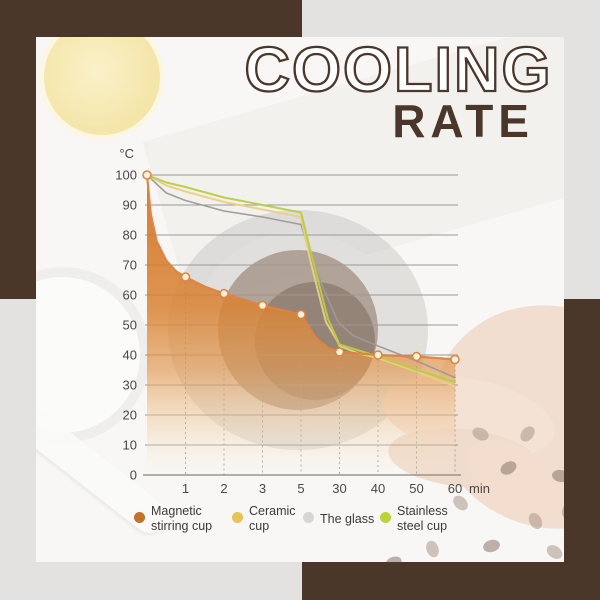 The image size is (600, 600). Describe the element at coordinates (185, 488) in the screenshot. I see `svg-text: 1` at that location.